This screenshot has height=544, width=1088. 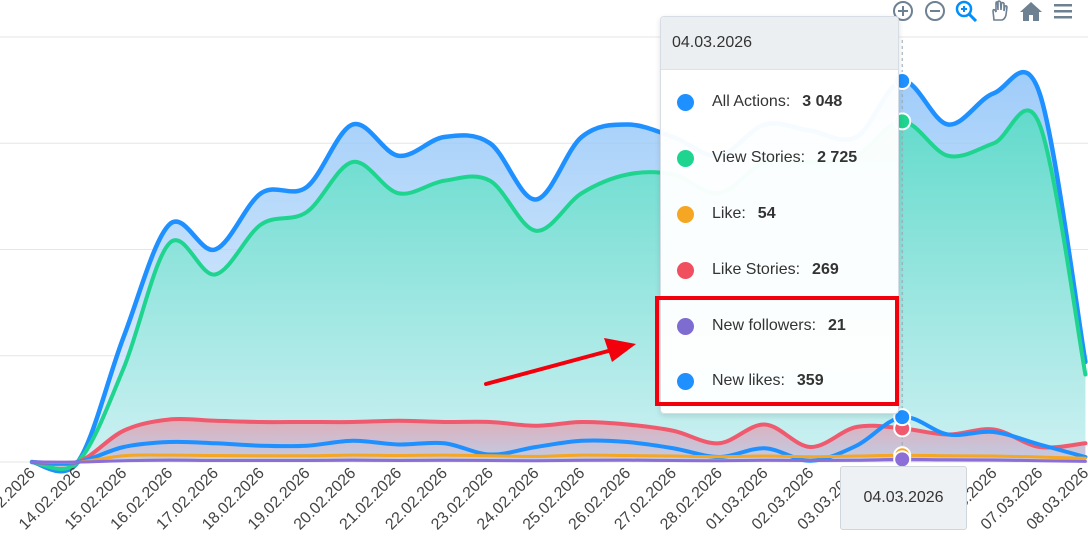 What do you see at coordinates (902, 417) in the screenshot?
I see `hover-point-new-likes` at bounding box center [902, 417].